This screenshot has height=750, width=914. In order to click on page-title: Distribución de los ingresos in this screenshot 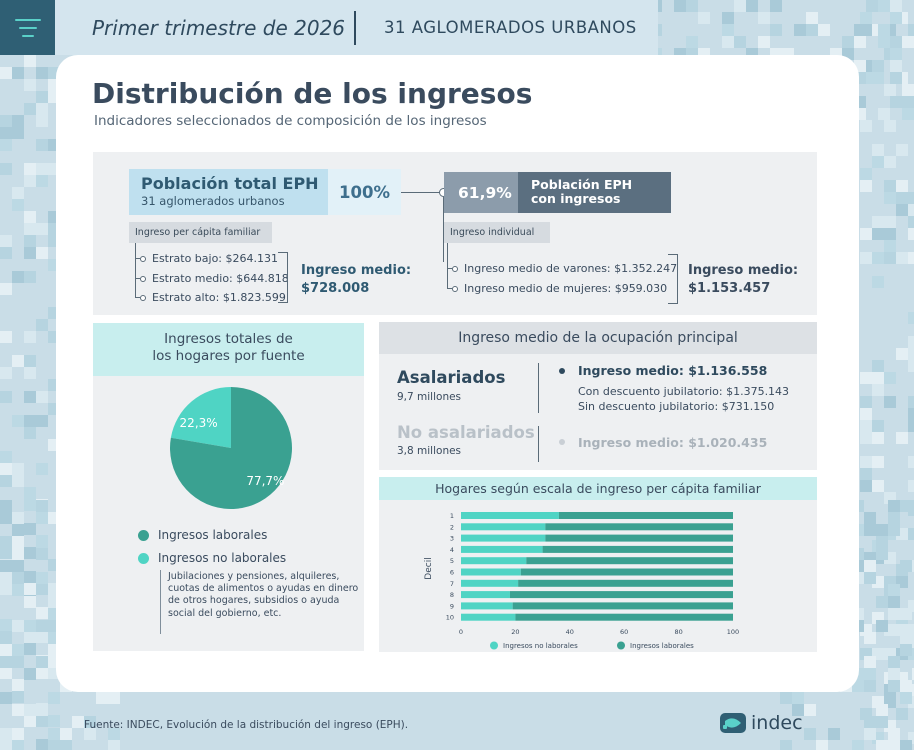, I will do `click(312, 93)`.